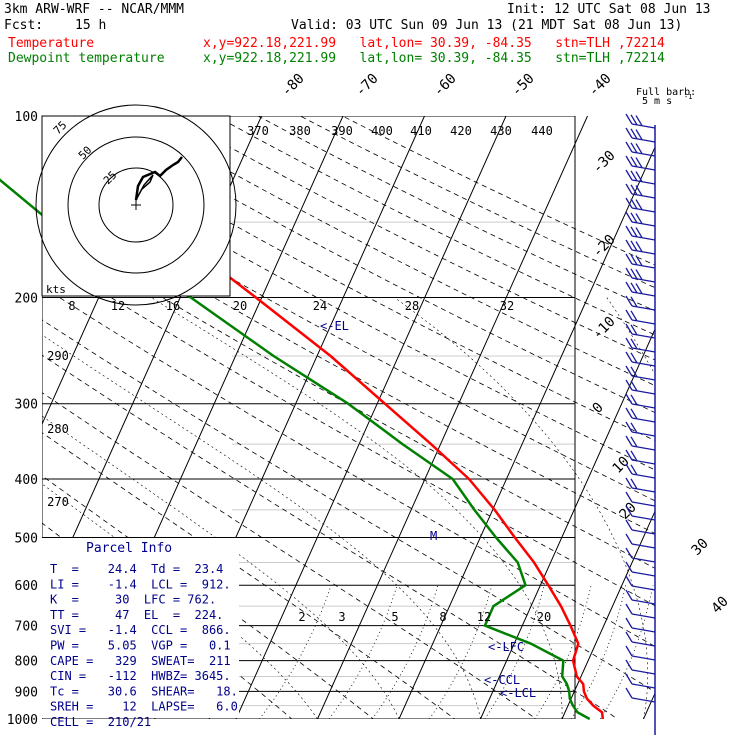 The width and height of the screenshot is (740, 740). Describe the element at coordinates (604, 162) in the screenshot. I see `isotherm-label: -30` at that location.